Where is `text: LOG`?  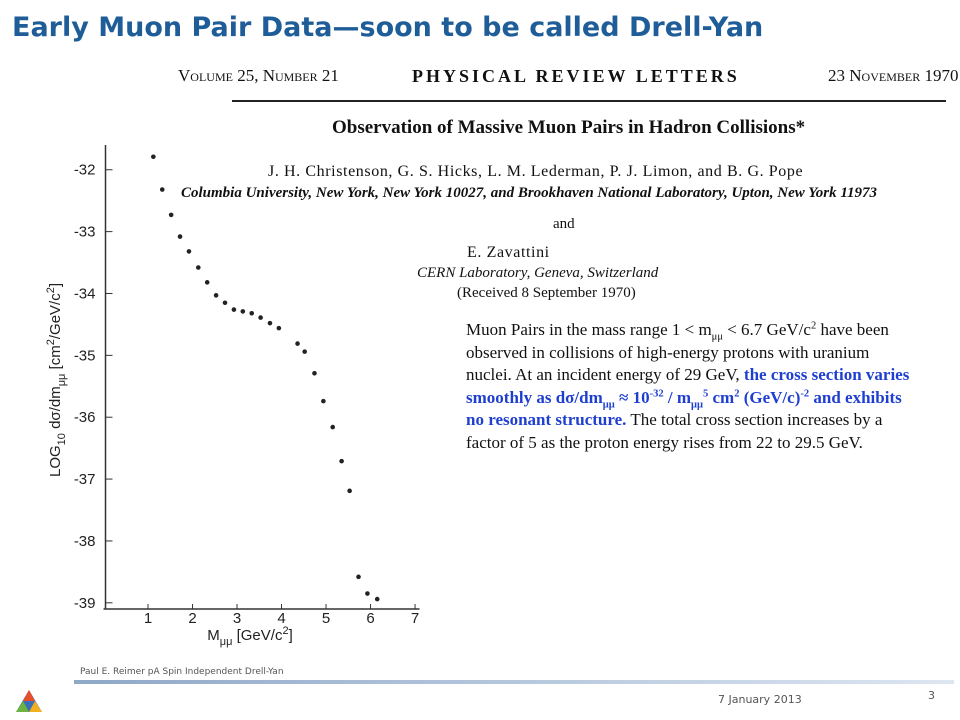
text: LOG is located at coordinates (55, 461).